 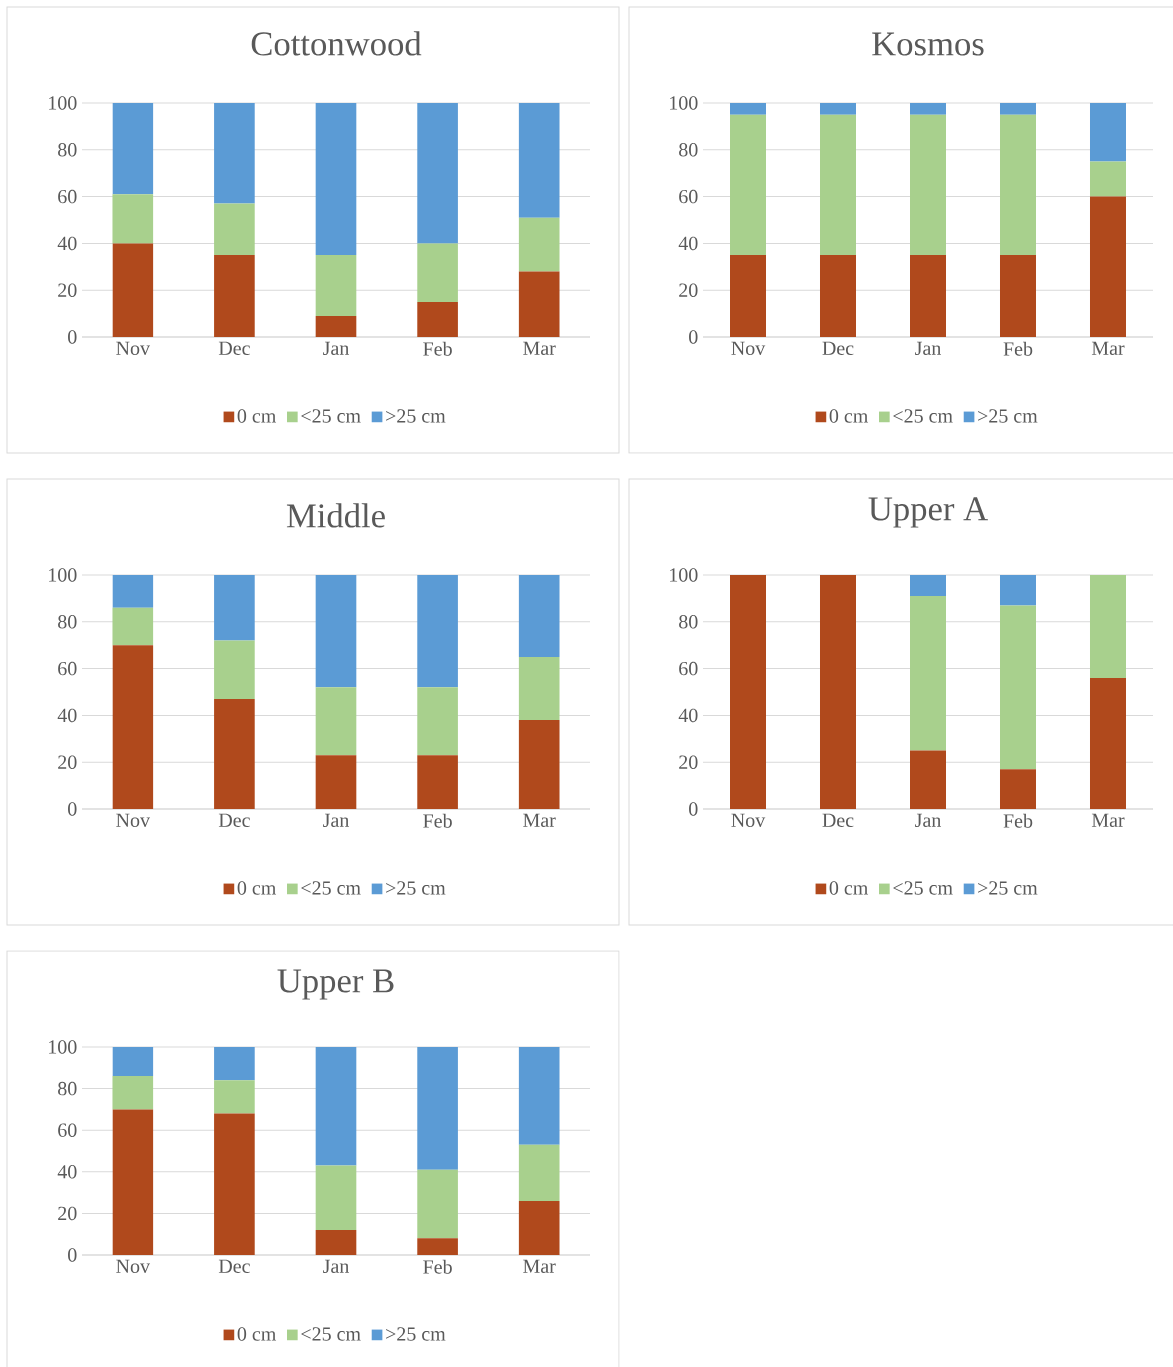 I want to click on chart-title: Upper B, so click(x=335, y=984).